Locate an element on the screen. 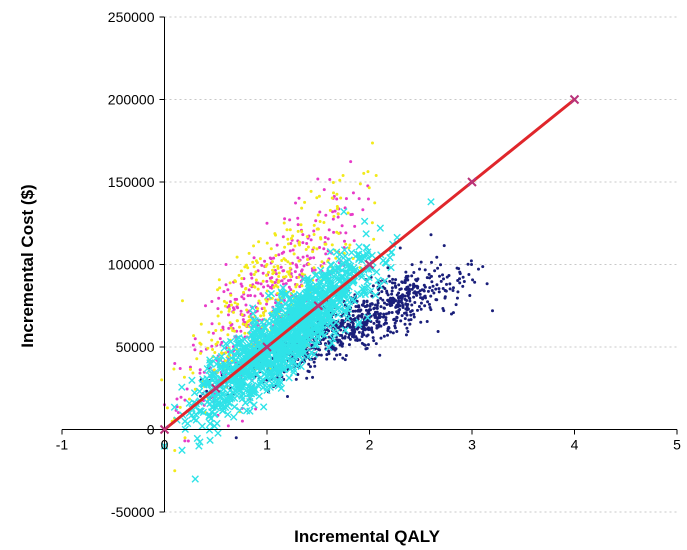 This screenshot has height=550, width=687. y-tick-label: 200000 is located at coordinates (131, 100).